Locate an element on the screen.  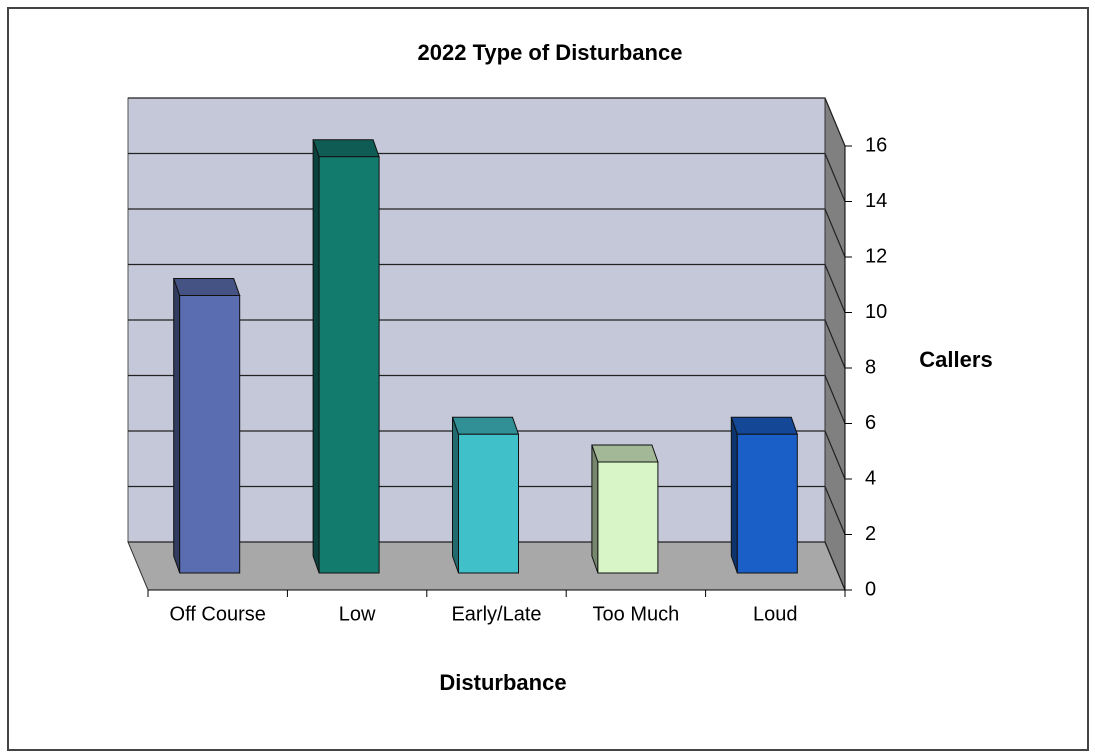
y-tick-label: 16 is located at coordinates (876, 145).